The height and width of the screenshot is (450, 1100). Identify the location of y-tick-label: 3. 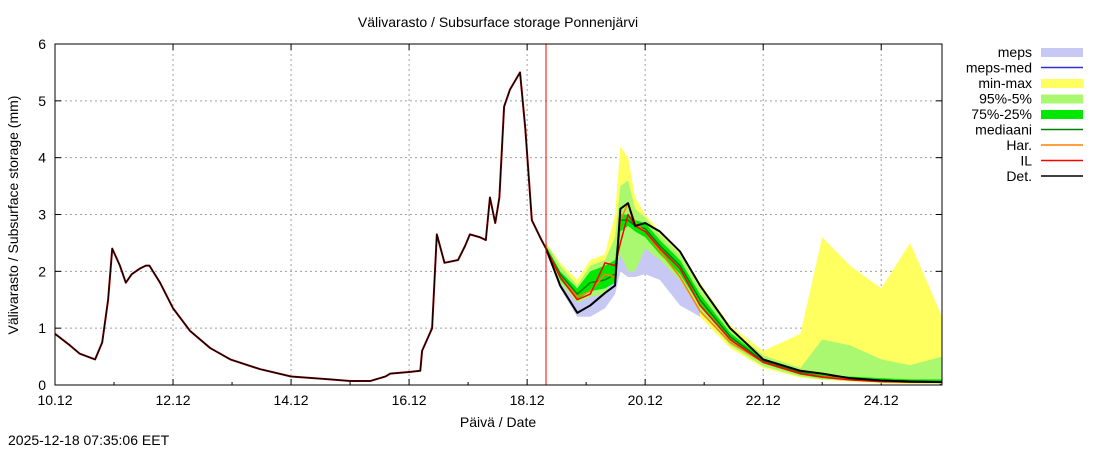
(42, 215).